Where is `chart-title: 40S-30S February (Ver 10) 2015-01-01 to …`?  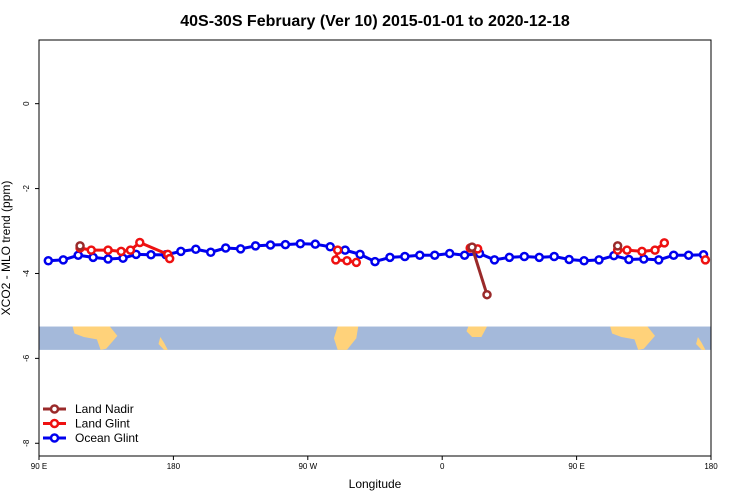 chart-title: 40S-30S February (Ver 10) 2015-01-01 to … is located at coordinates (375, 21).